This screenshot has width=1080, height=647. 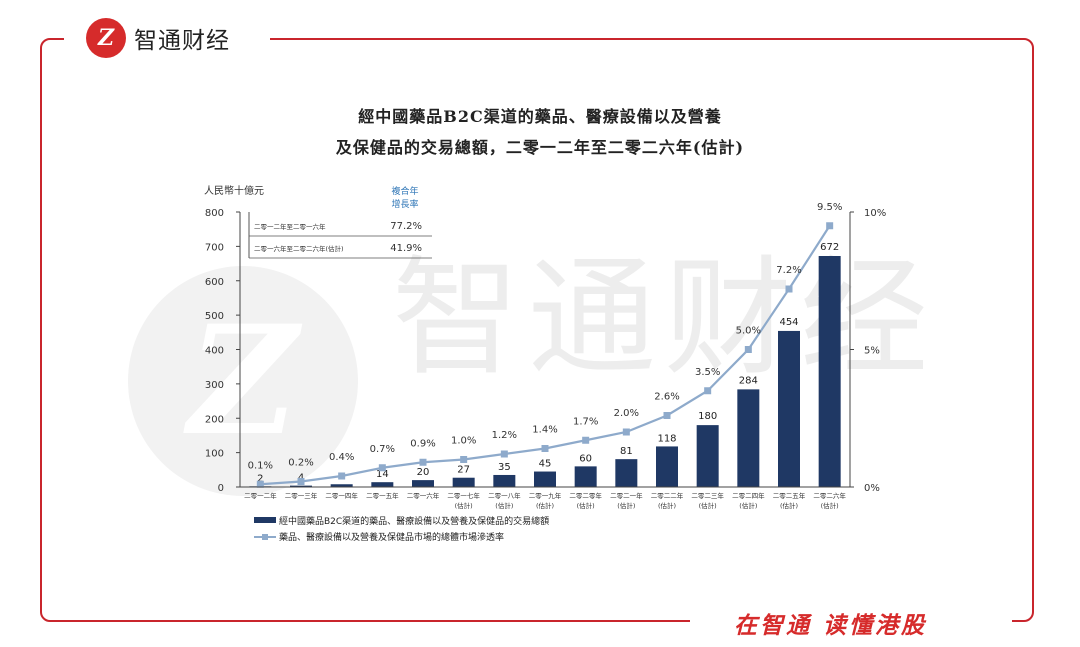 I want to click on bar-value-label: 118, so click(x=666, y=438).